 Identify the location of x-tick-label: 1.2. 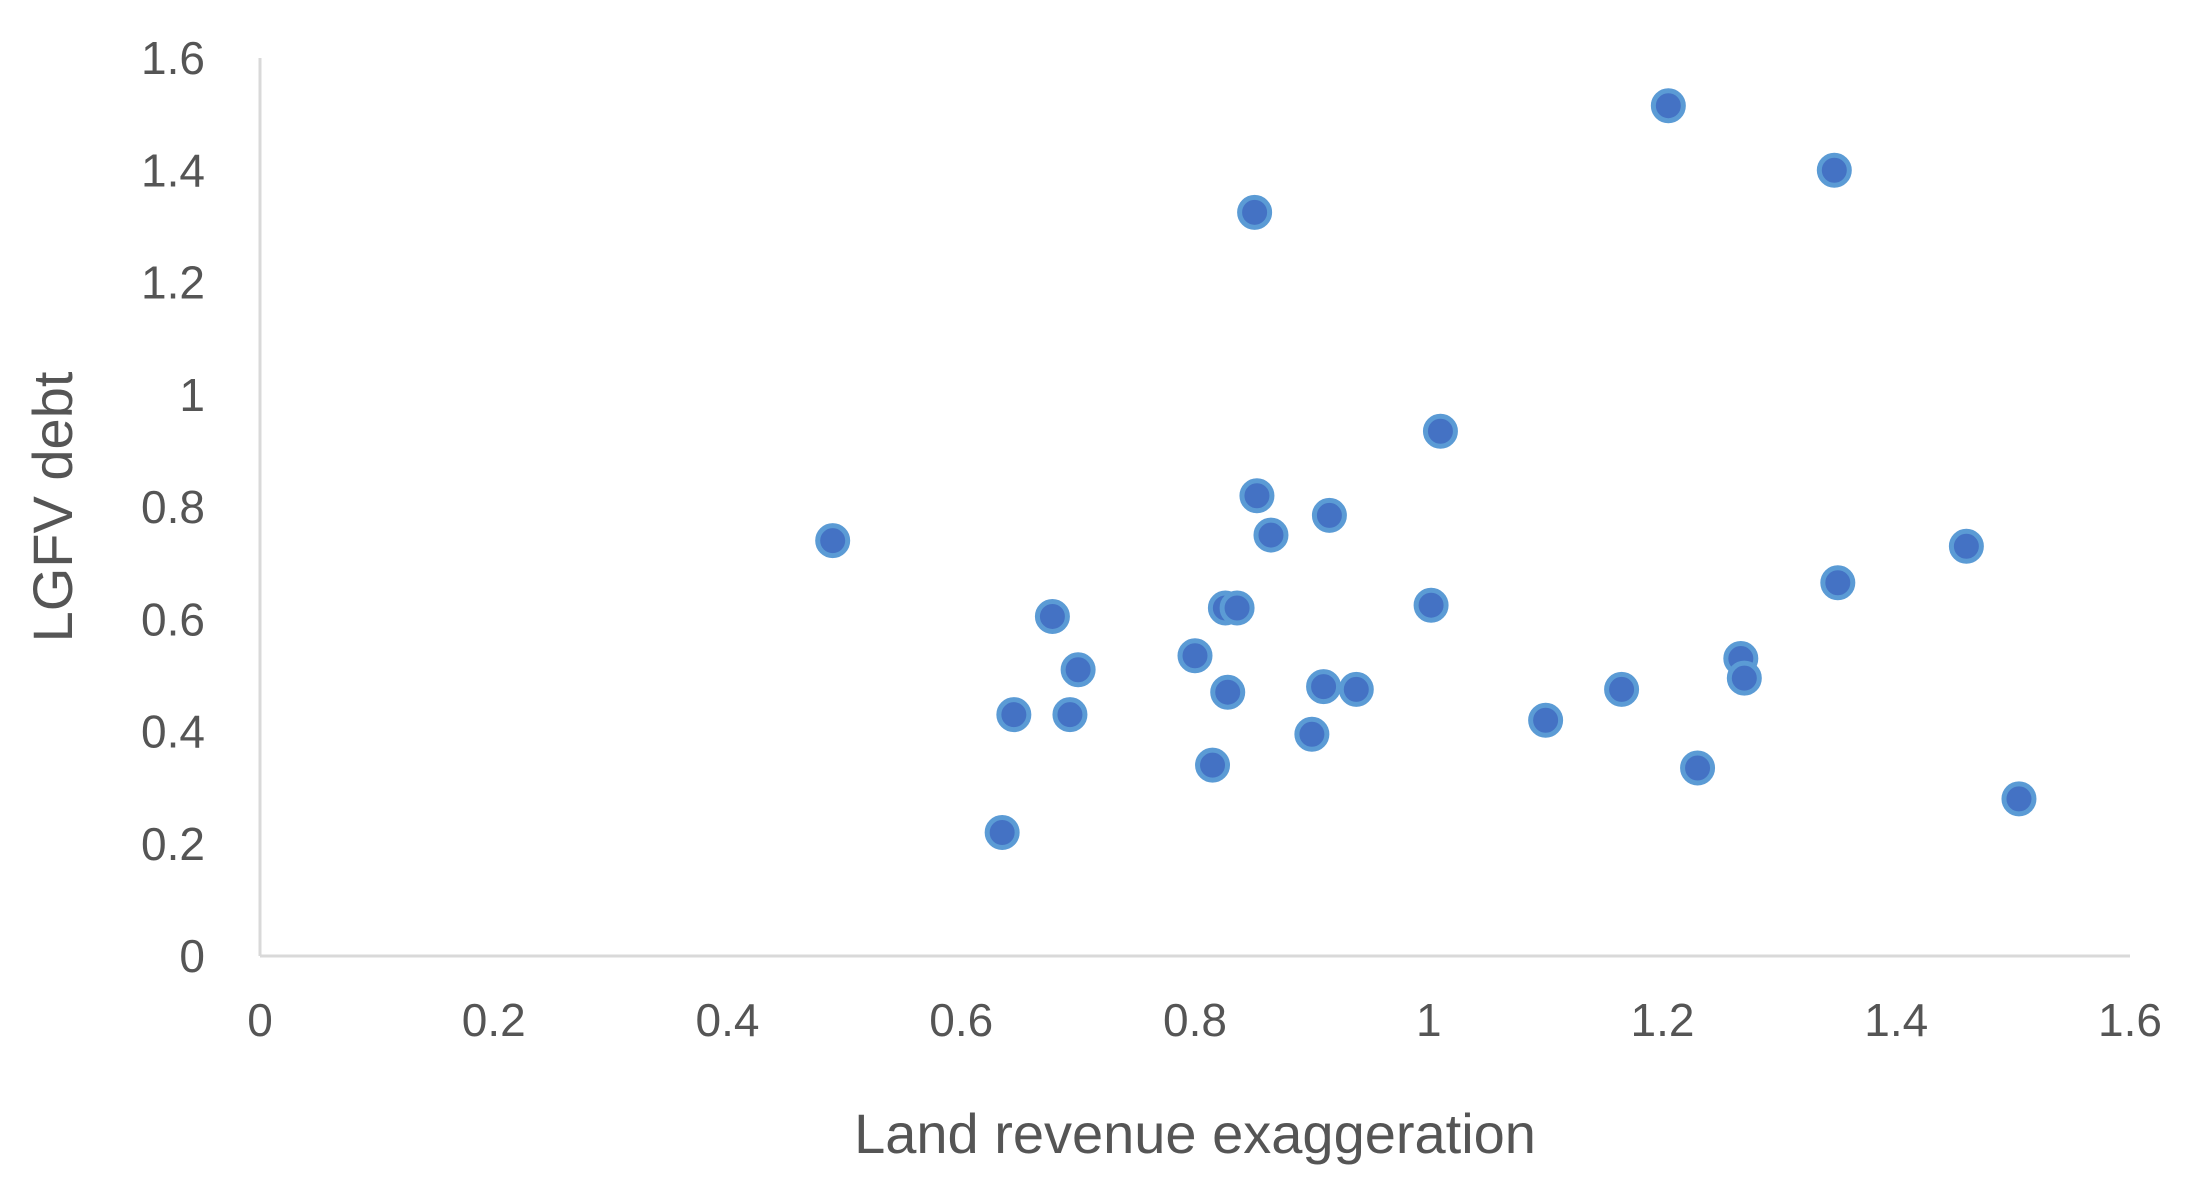
(1663, 1020).